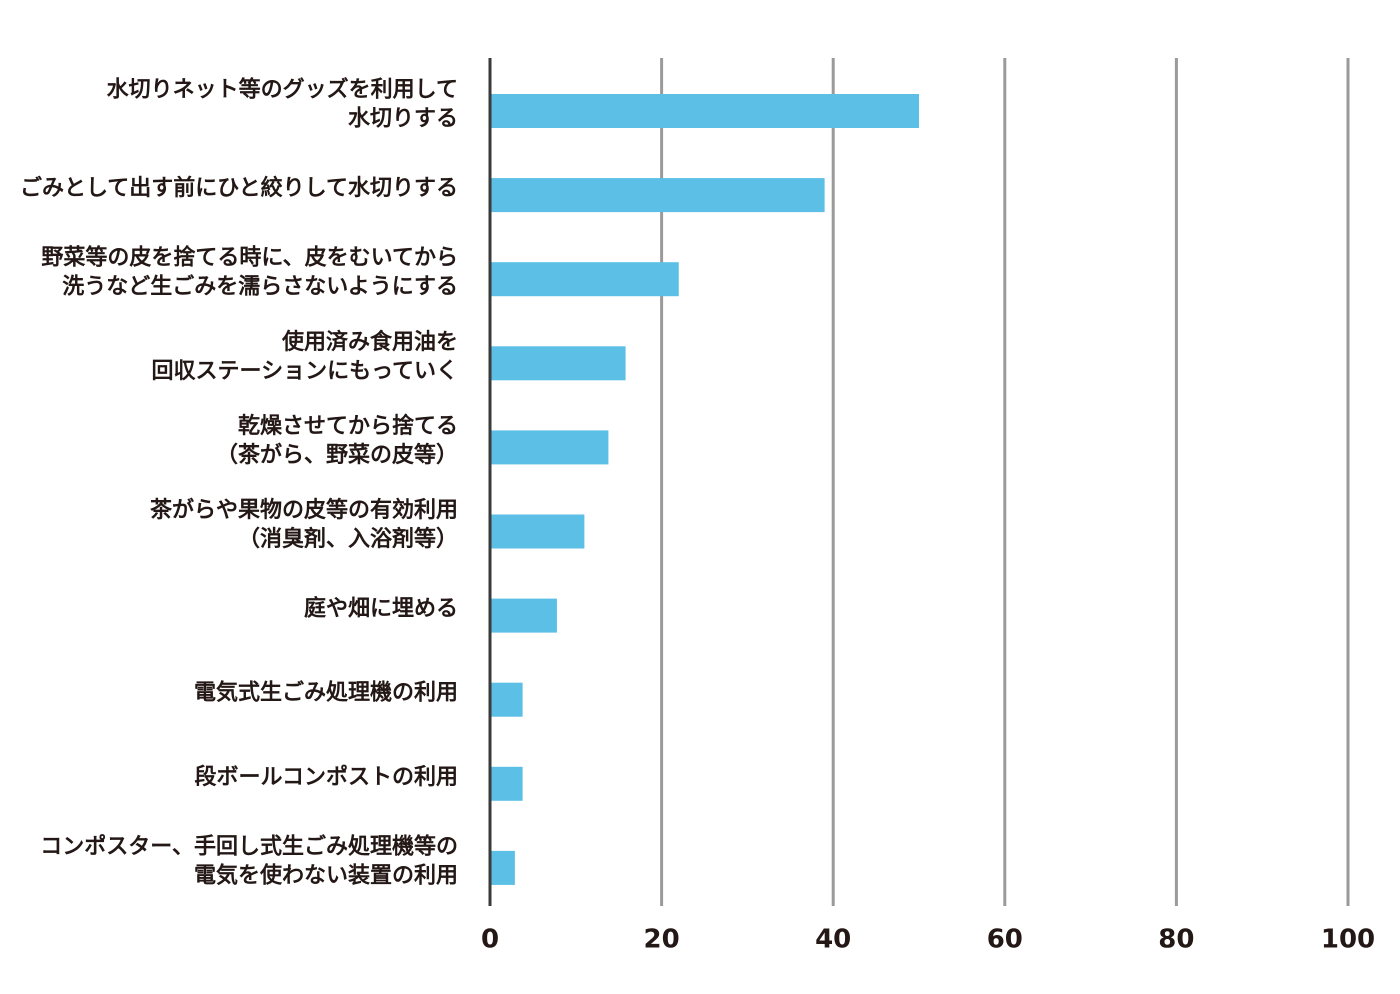  What do you see at coordinates (662, 940) in the screenshot?
I see `x-tick-label-20: 20` at bounding box center [662, 940].